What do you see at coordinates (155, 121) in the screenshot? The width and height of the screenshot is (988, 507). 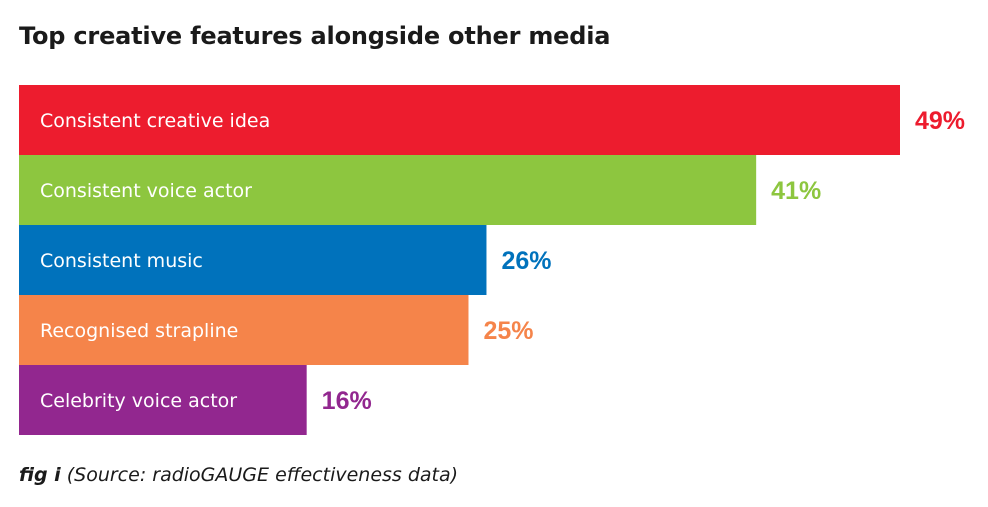 I see `category-label: Consistent creative idea` at bounding box center [155, 121].